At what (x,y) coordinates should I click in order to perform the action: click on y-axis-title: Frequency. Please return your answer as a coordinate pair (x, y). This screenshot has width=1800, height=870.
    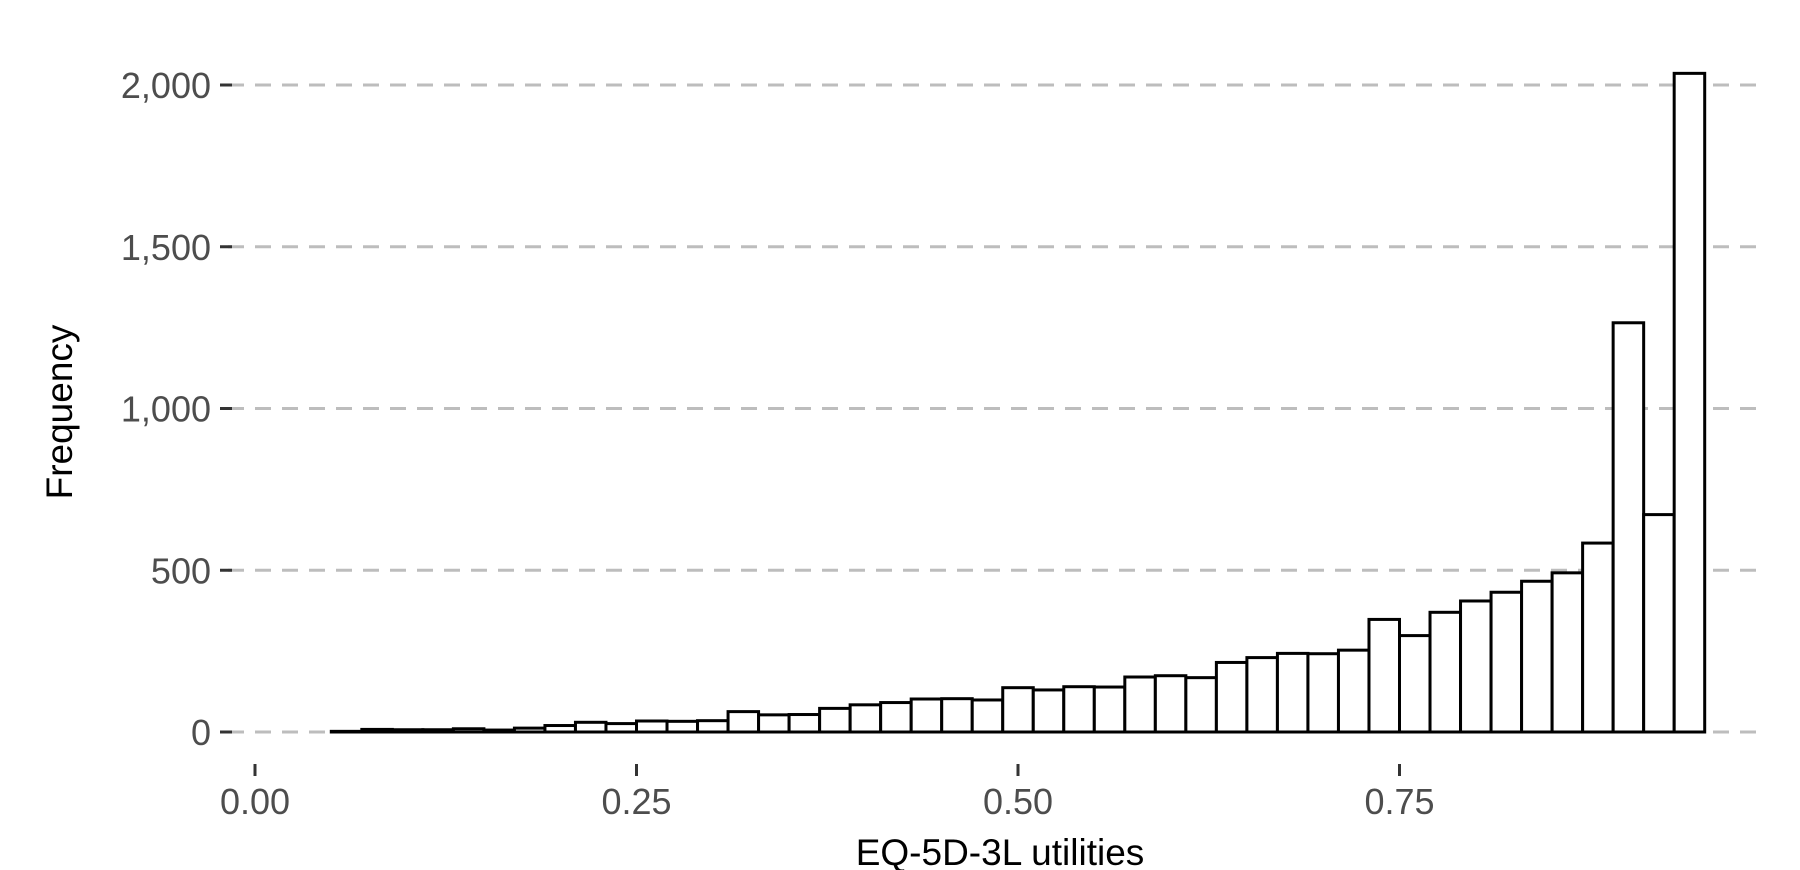
    Looking at the image, I should click on (59, 411).